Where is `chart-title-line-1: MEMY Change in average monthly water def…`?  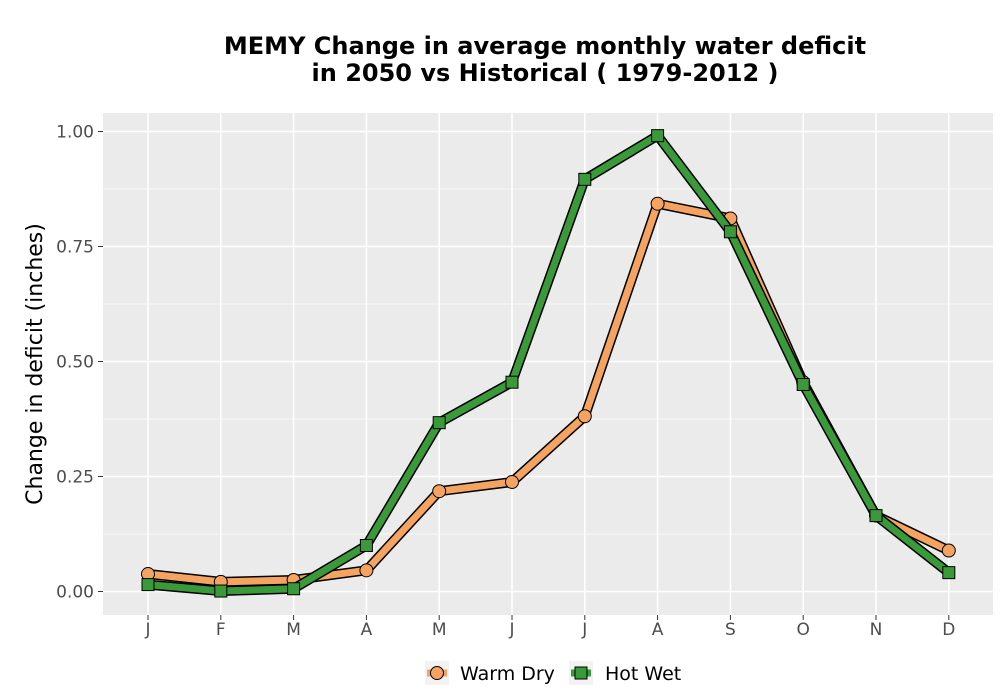
chart-title-line-1: MEMY Change in average monthly water def… is located at coordinates (545, 46).